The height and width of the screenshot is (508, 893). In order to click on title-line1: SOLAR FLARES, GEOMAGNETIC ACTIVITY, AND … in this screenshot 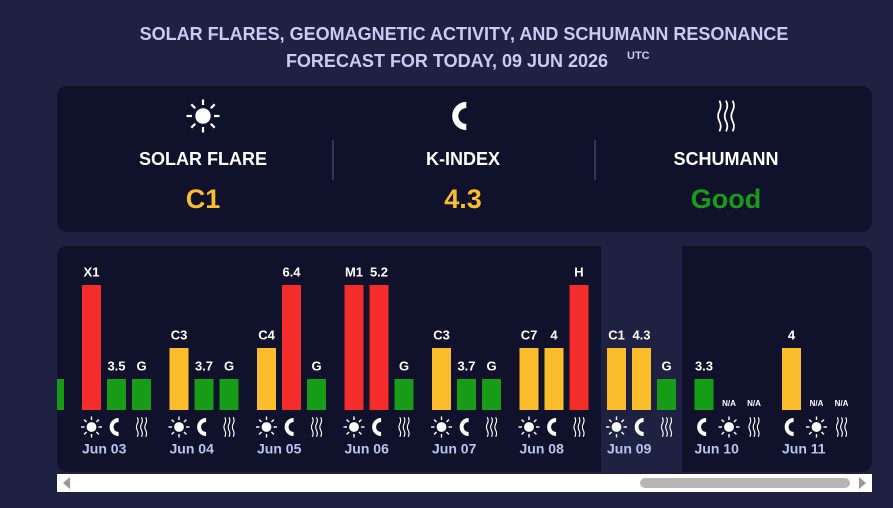, I will do `click(464, 34)`.